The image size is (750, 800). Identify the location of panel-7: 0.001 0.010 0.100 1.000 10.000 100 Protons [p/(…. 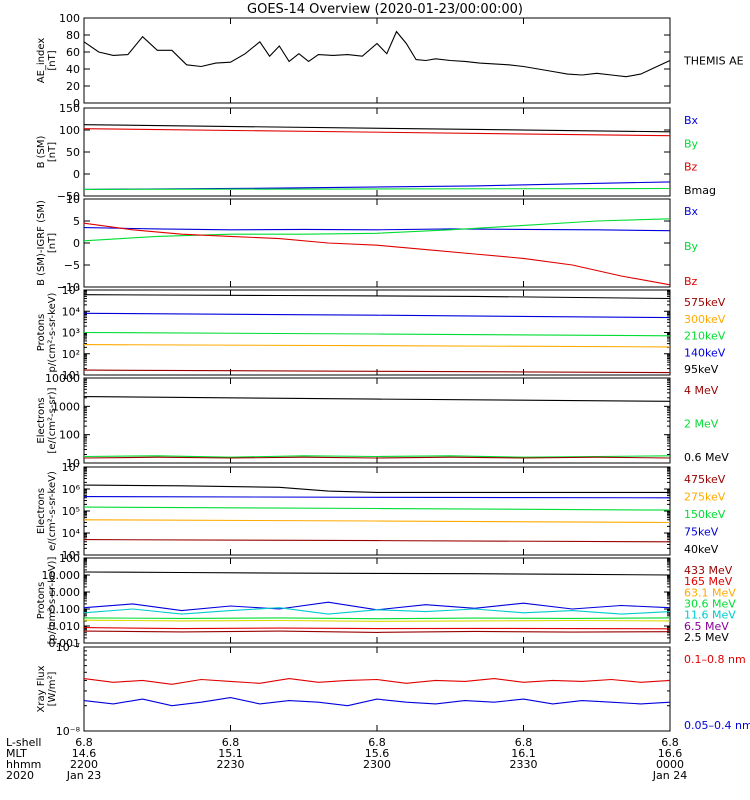
(386, 601).